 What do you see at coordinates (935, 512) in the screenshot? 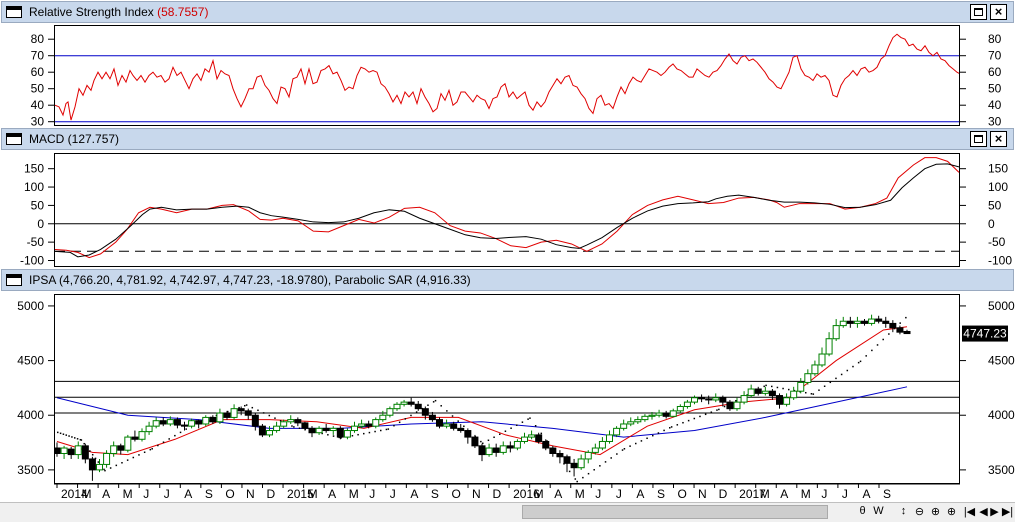
I see `zoom-in-icon: ⊕` at bounding box center [935, 512].